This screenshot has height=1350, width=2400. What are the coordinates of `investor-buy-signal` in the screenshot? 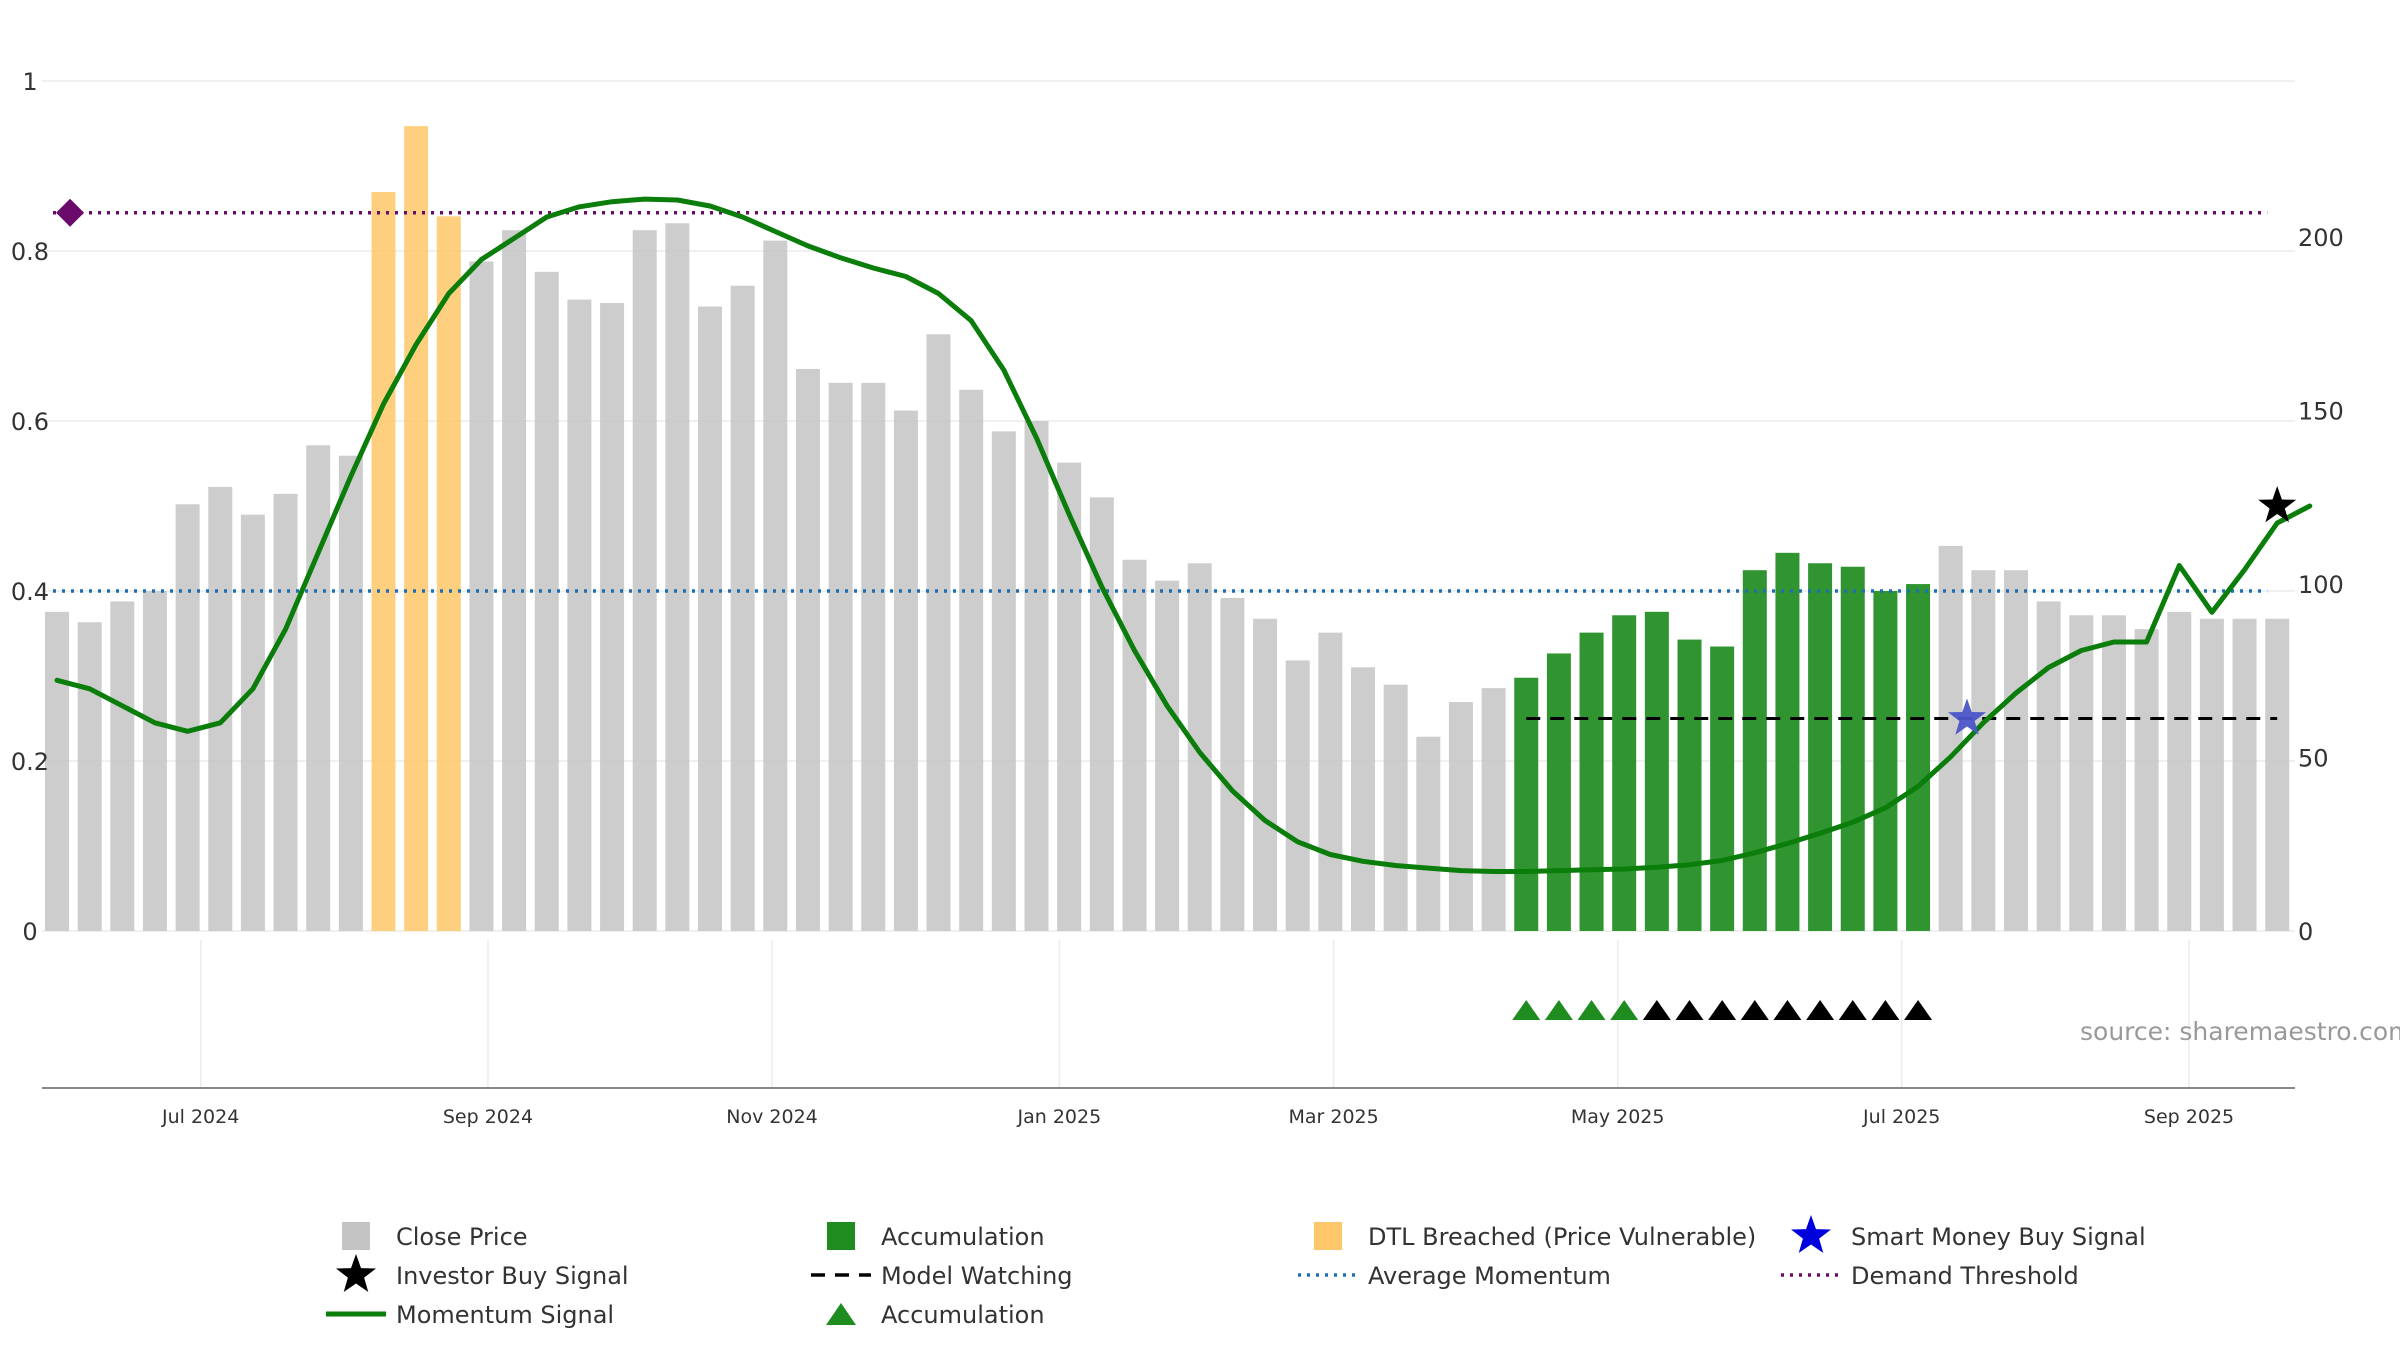 It's located at (2277, 504).